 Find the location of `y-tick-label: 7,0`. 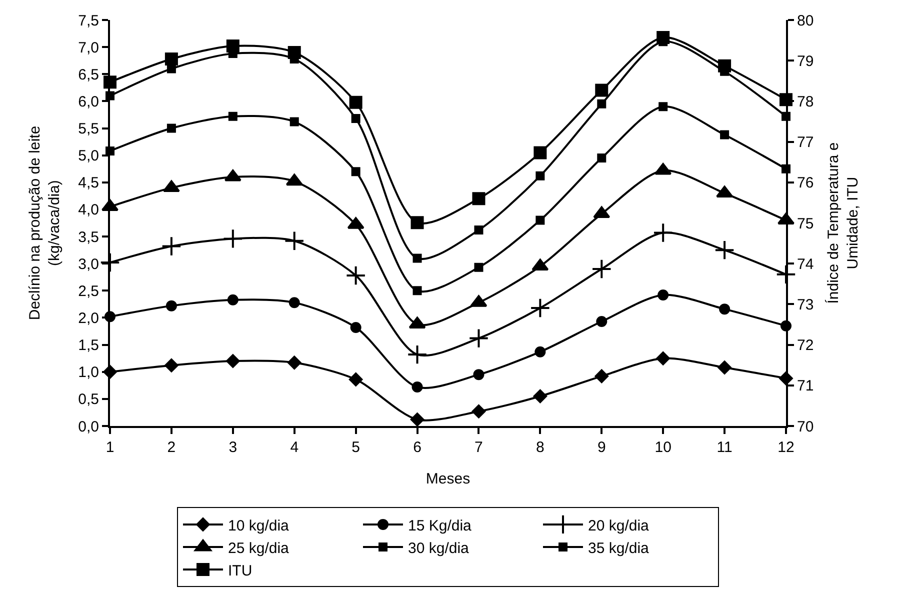

y-tick-label: 7,0 is located at coordinates (88, 47).